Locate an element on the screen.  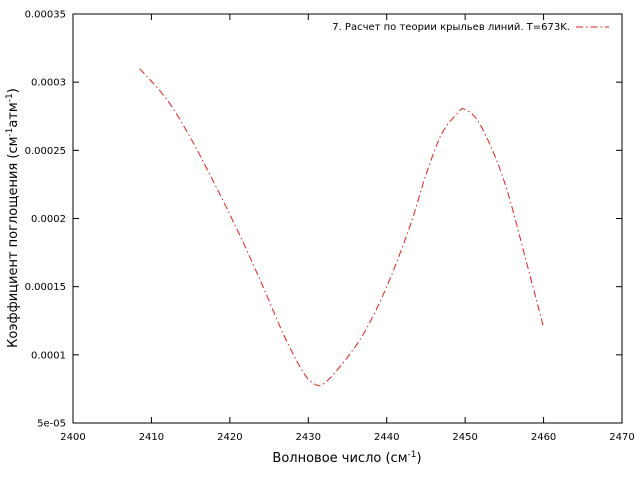
y-tick-label: 0.00025 is located at coordinates (45, 151).